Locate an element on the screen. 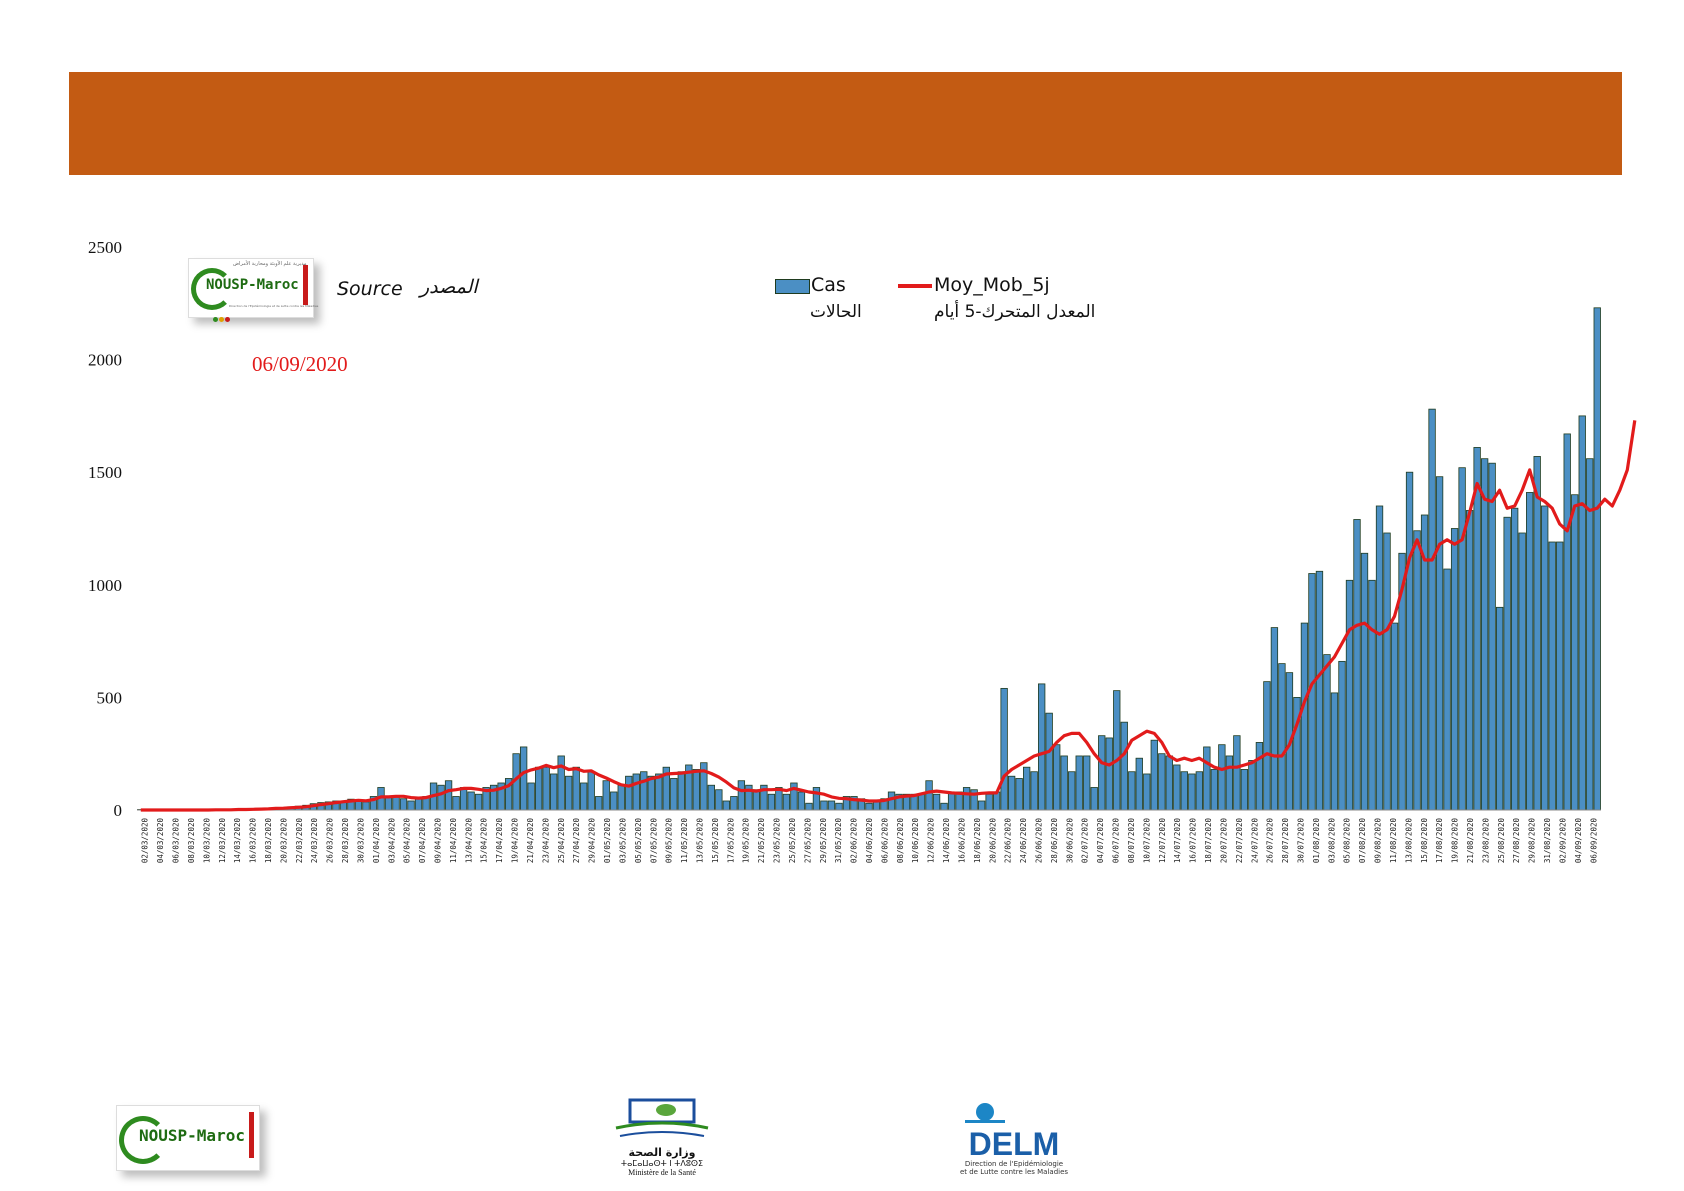  logo-dots-icon is located at coordinates (222, 316).